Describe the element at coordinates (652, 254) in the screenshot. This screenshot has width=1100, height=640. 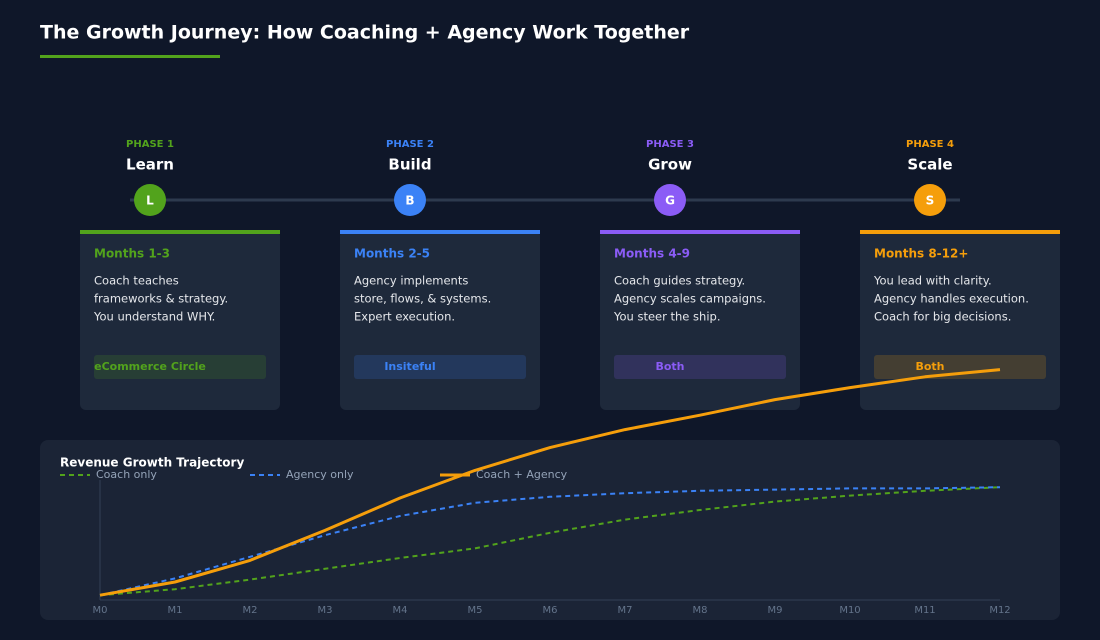
I see `card-months: Months 4-9` at that location.